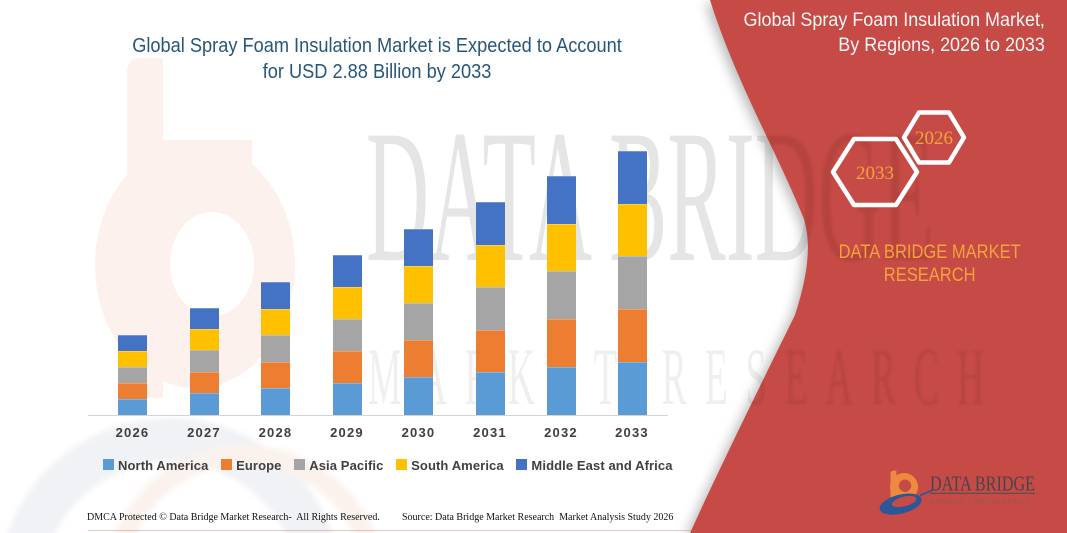 This screenshot has width=1067, height=533. Describe the element at coordinates (875, 173) in the screenshot. I see `svg-text: 2033` at that location.